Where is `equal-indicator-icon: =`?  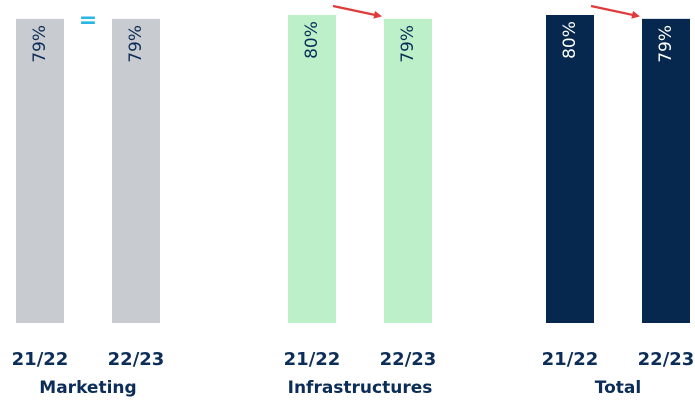
equal-indicator-icon: = is located at coordinates (88, 20).